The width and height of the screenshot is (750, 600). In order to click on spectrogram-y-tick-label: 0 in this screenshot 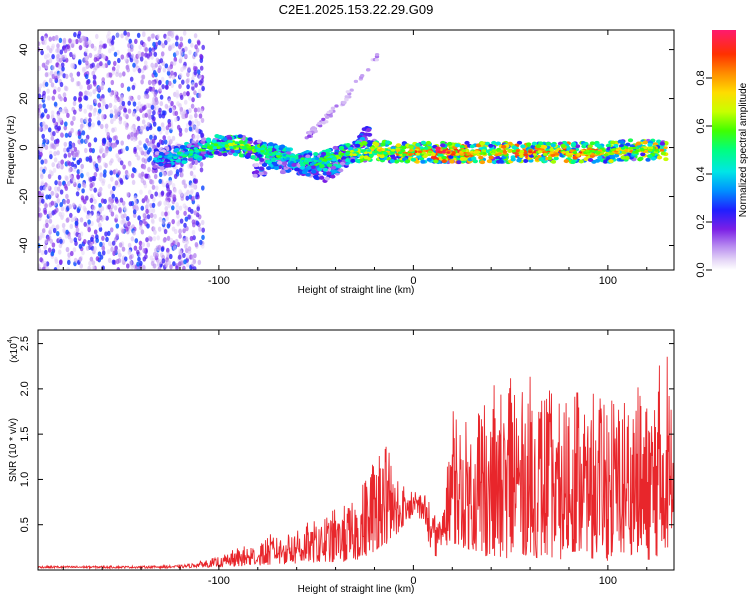, I will do `click(24, 147)`.